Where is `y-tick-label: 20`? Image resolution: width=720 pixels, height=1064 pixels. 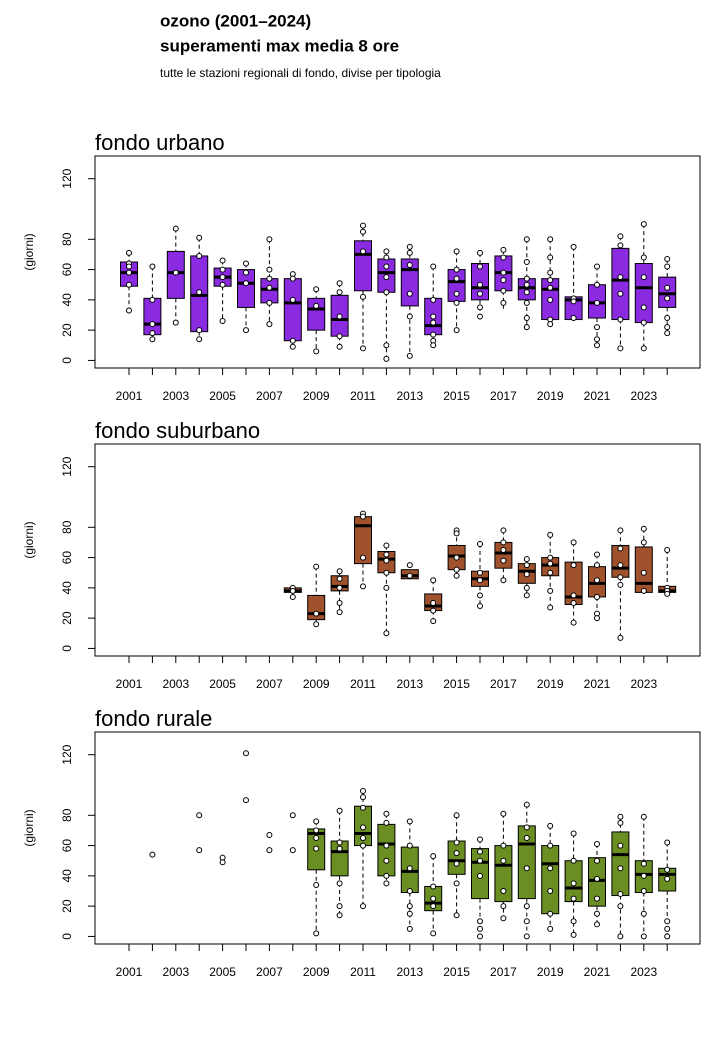
y-tick-label: 20 is located at coordinates (67, 618).